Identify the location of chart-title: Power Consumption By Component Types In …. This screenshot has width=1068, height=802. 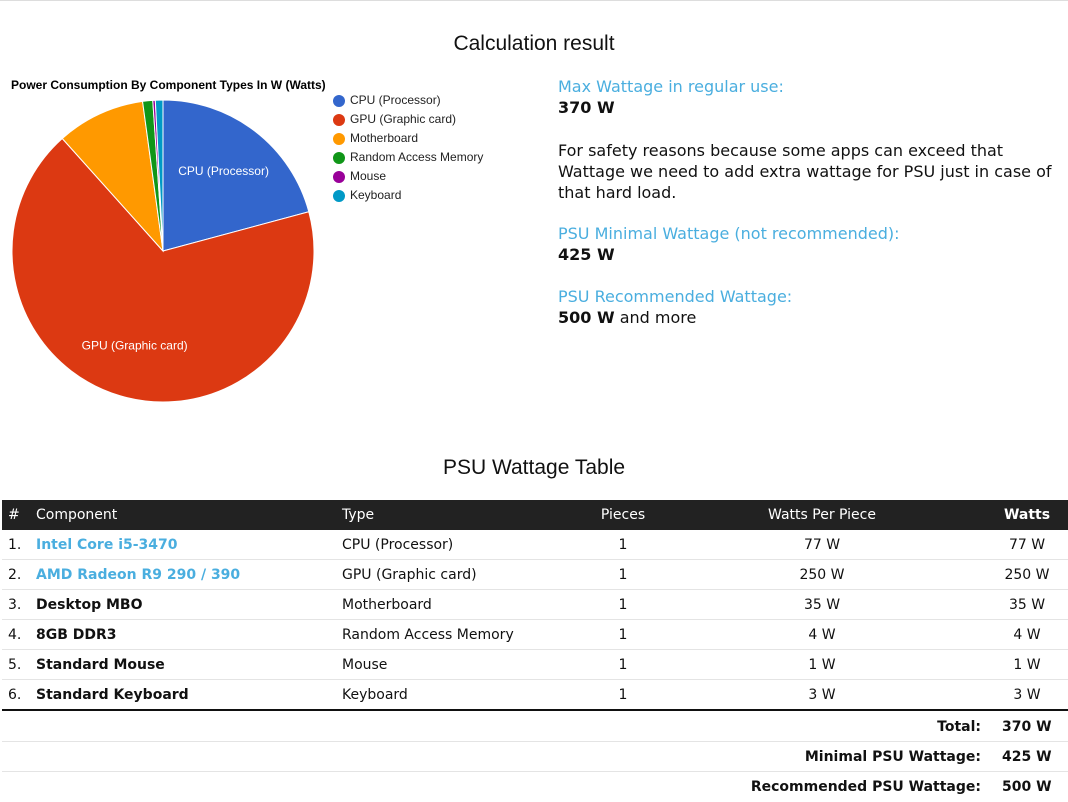
(168, 85).